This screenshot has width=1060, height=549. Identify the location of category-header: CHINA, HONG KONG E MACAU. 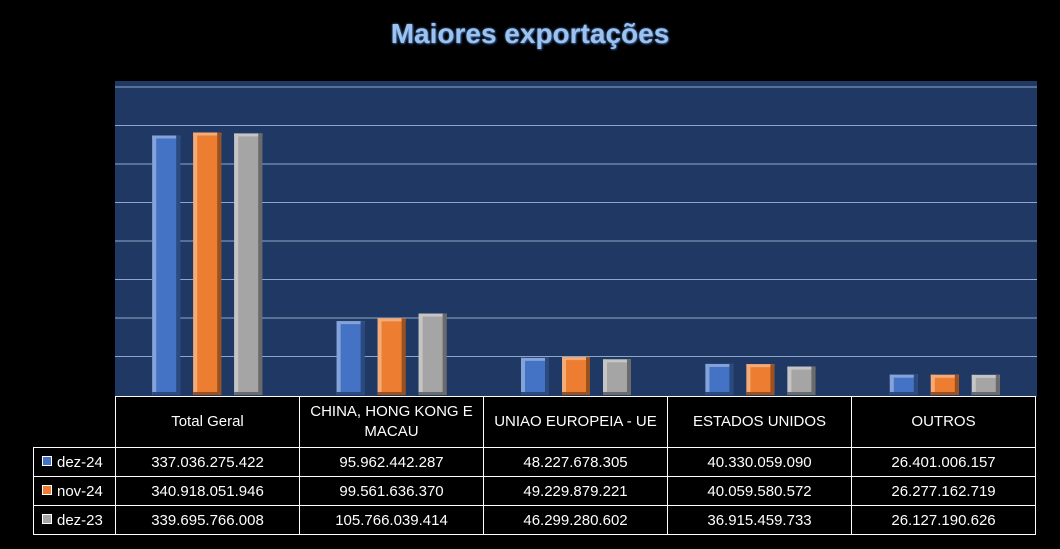
(391, 422).